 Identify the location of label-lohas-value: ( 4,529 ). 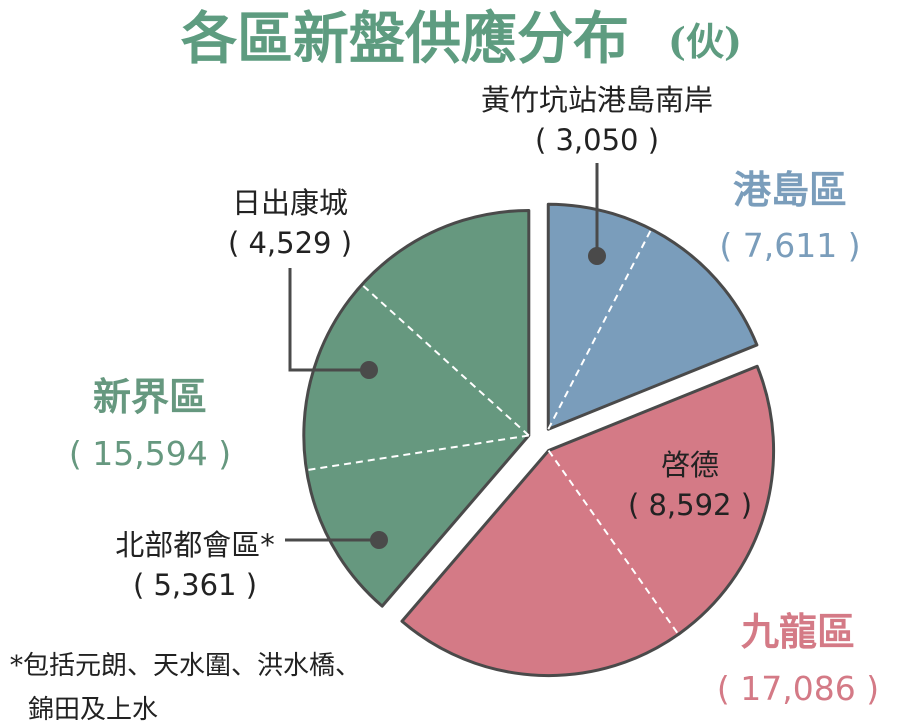
(290, 243).